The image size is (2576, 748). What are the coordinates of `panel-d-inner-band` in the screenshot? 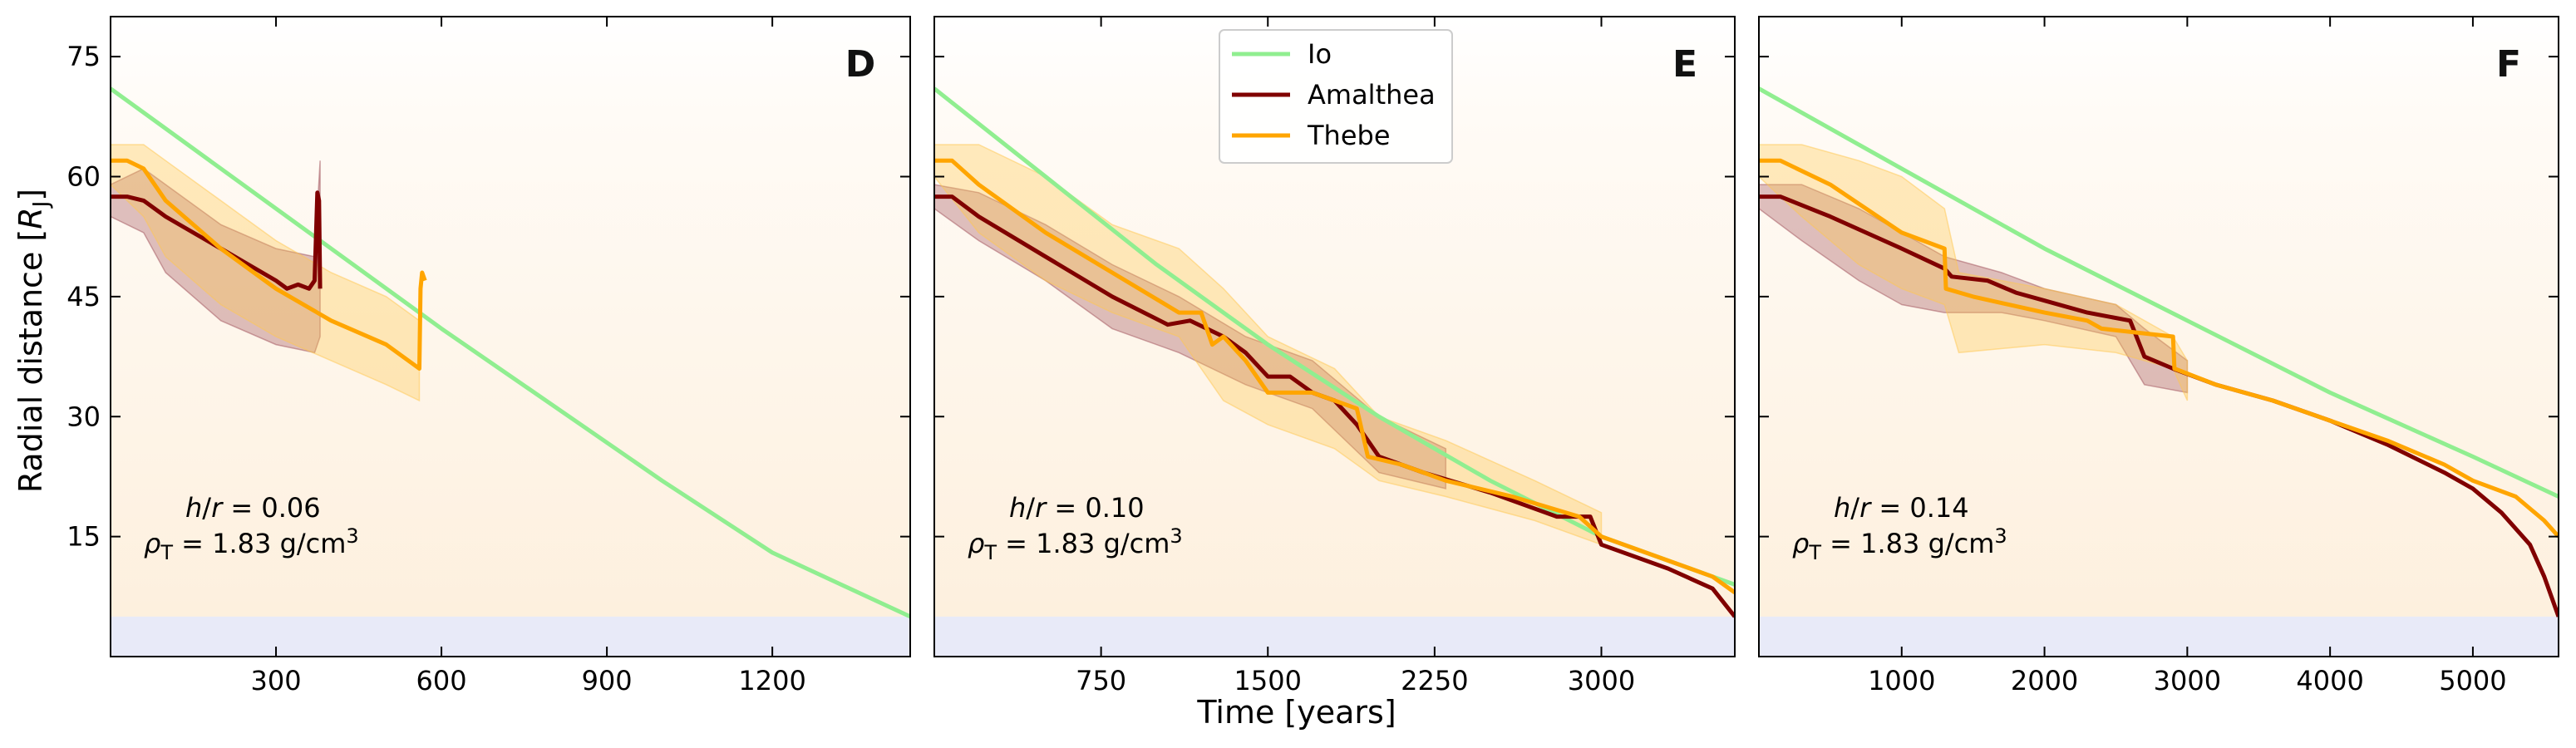 It's located at (510, 636).